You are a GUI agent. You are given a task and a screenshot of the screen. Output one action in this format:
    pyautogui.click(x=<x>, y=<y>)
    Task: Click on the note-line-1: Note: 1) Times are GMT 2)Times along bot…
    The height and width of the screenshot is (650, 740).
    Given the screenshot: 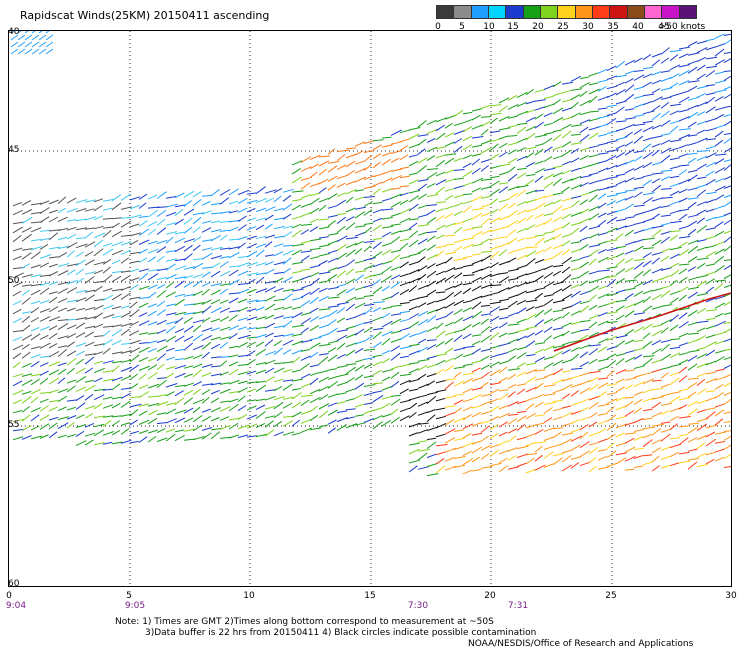 What is the action you would take?
    pyautogui.click(x=304, y=622)
    